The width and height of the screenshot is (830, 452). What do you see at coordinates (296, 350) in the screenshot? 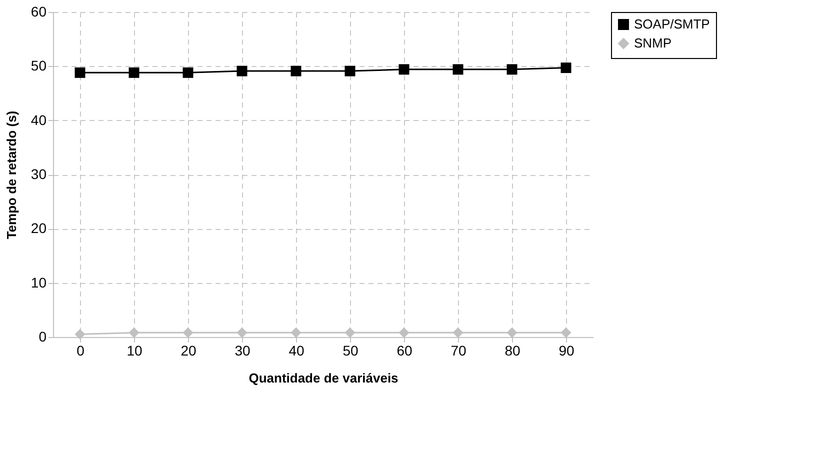
I see `x-tick-label: 40` at bounding box center [296, 350].